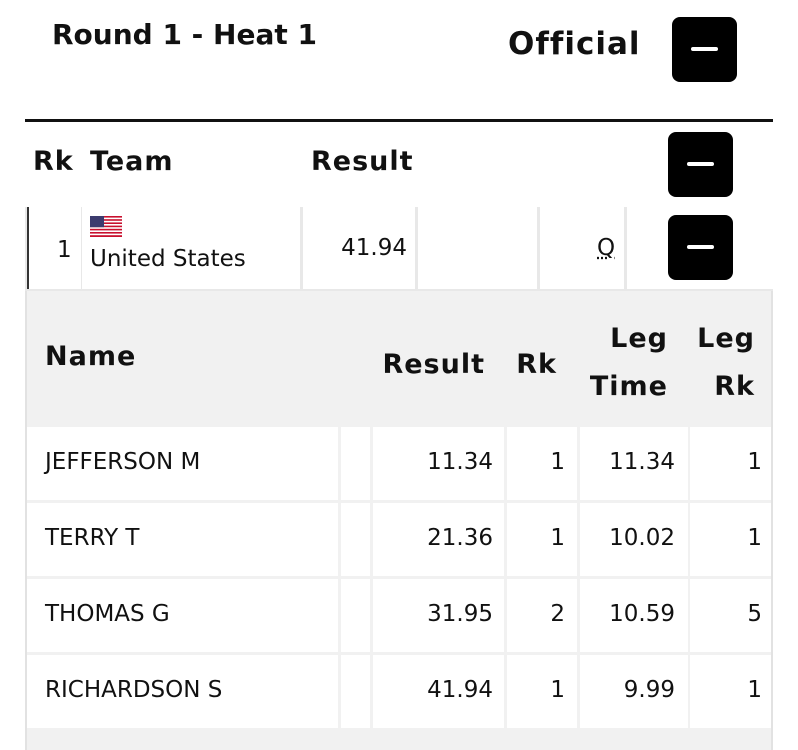  Describe the element at coordinates (134, 690) in the screenshot. I see `athlete-name: RICHARDSON S` at that location.